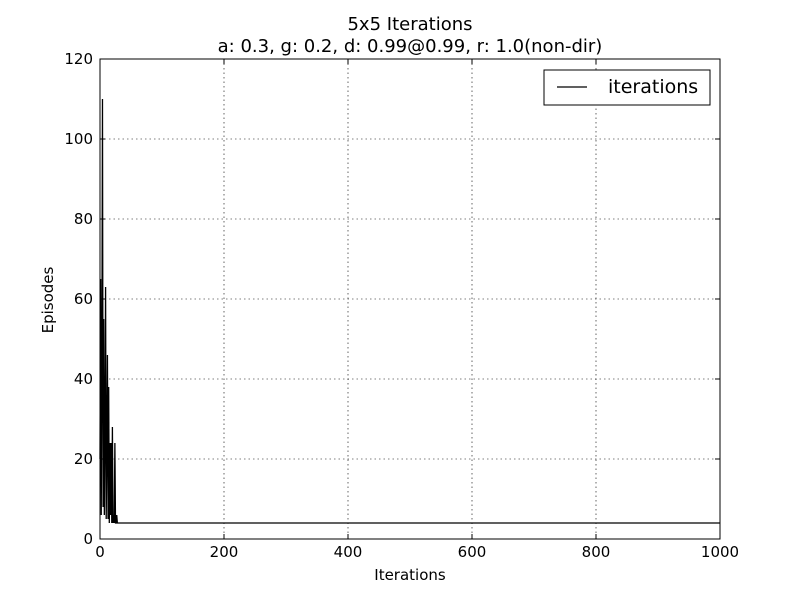 This screenshot has height=600, width=800. I want to click on x-tick-label: 1000, so click(720, 552).